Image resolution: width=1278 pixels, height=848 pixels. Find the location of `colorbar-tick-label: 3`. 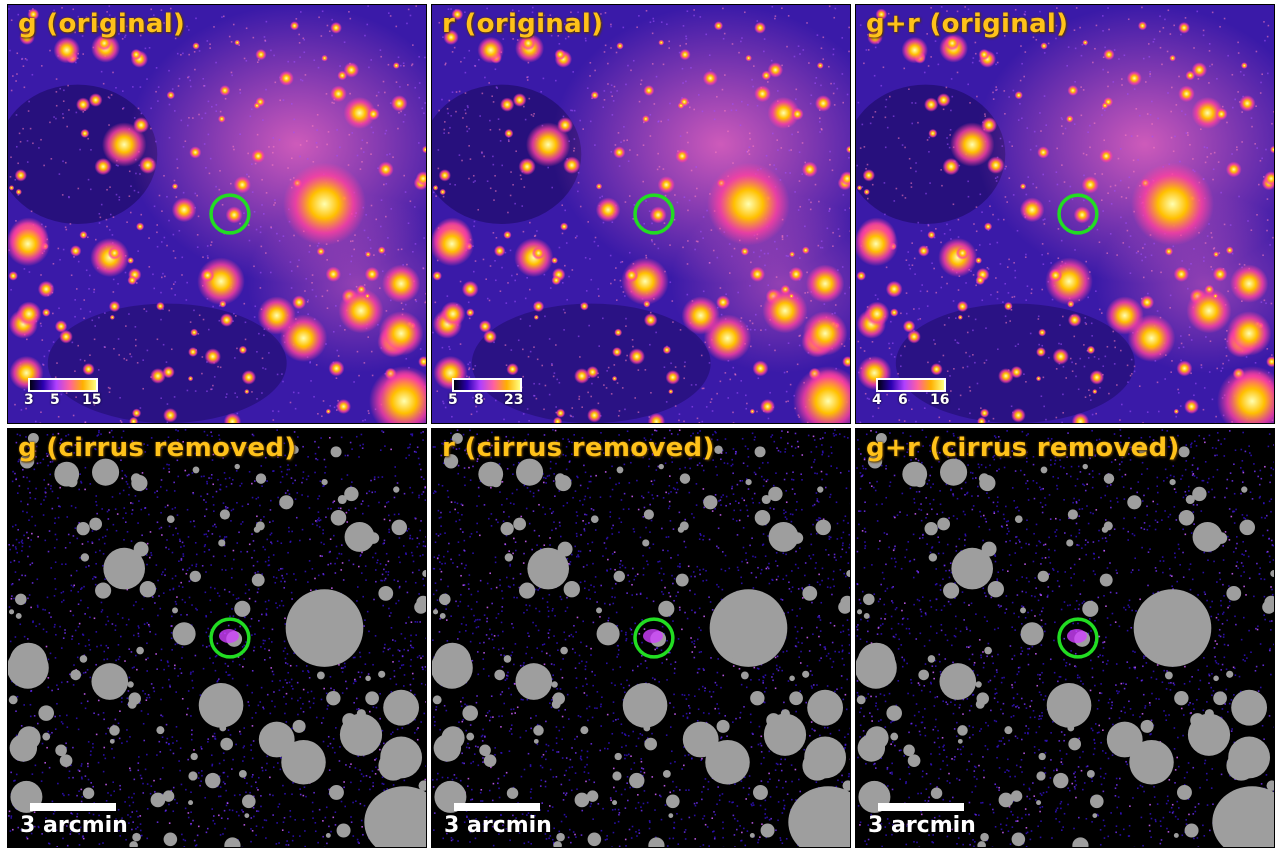

colorbar-tick-label: 3 is located at coordinates (29, 400).